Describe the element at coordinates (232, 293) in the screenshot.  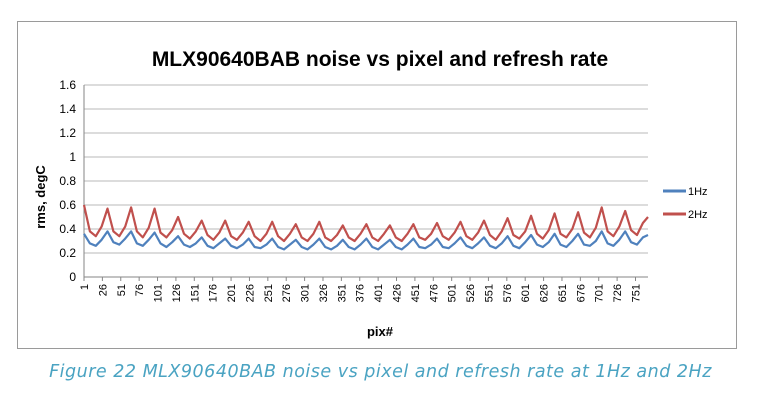
I see `x-tick-label-8: 201` at that location.